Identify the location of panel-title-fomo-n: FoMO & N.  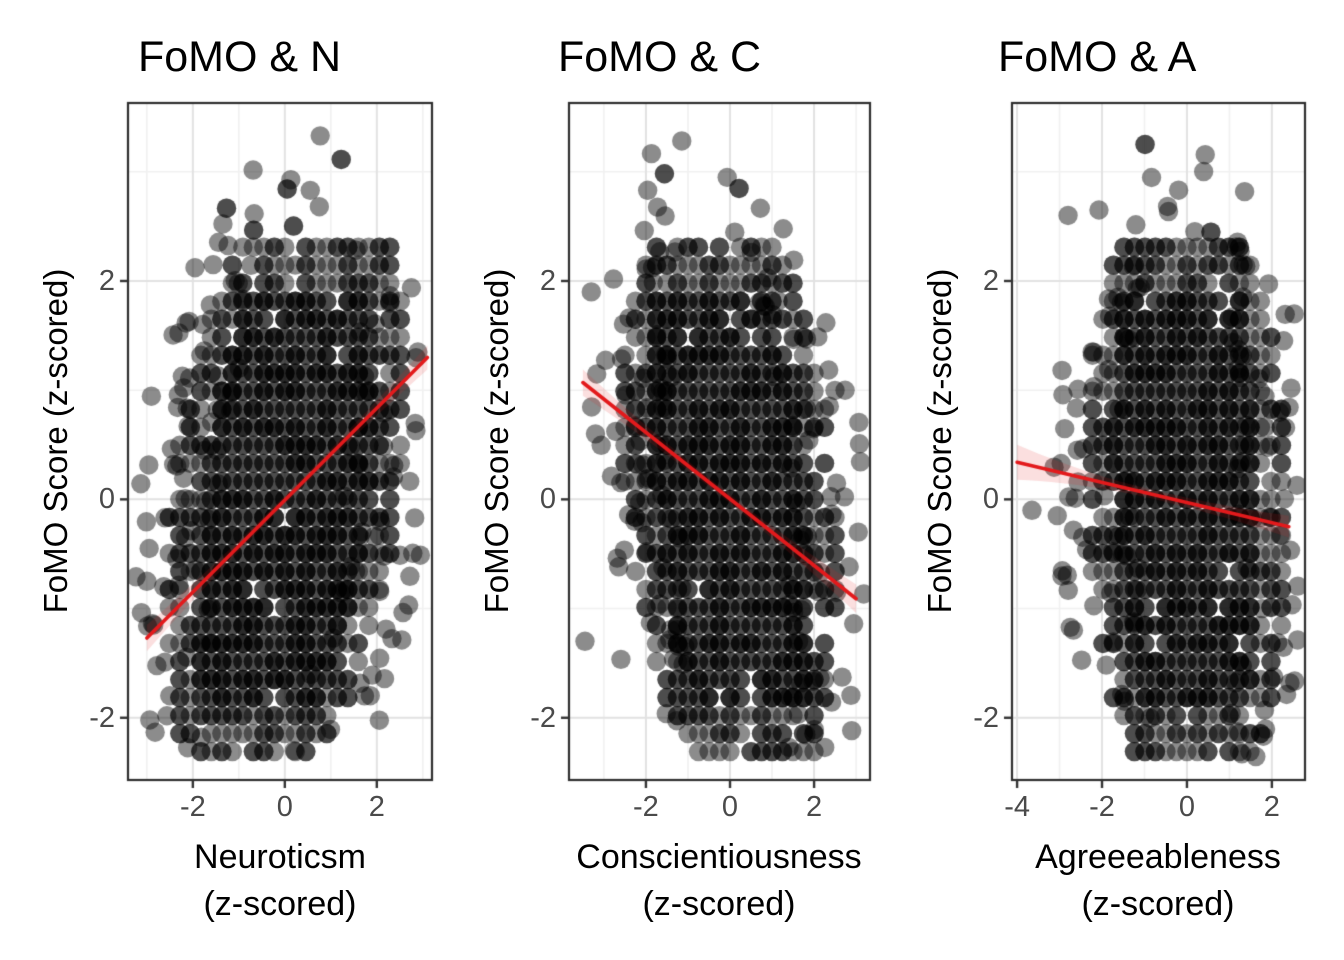
(240, 57).